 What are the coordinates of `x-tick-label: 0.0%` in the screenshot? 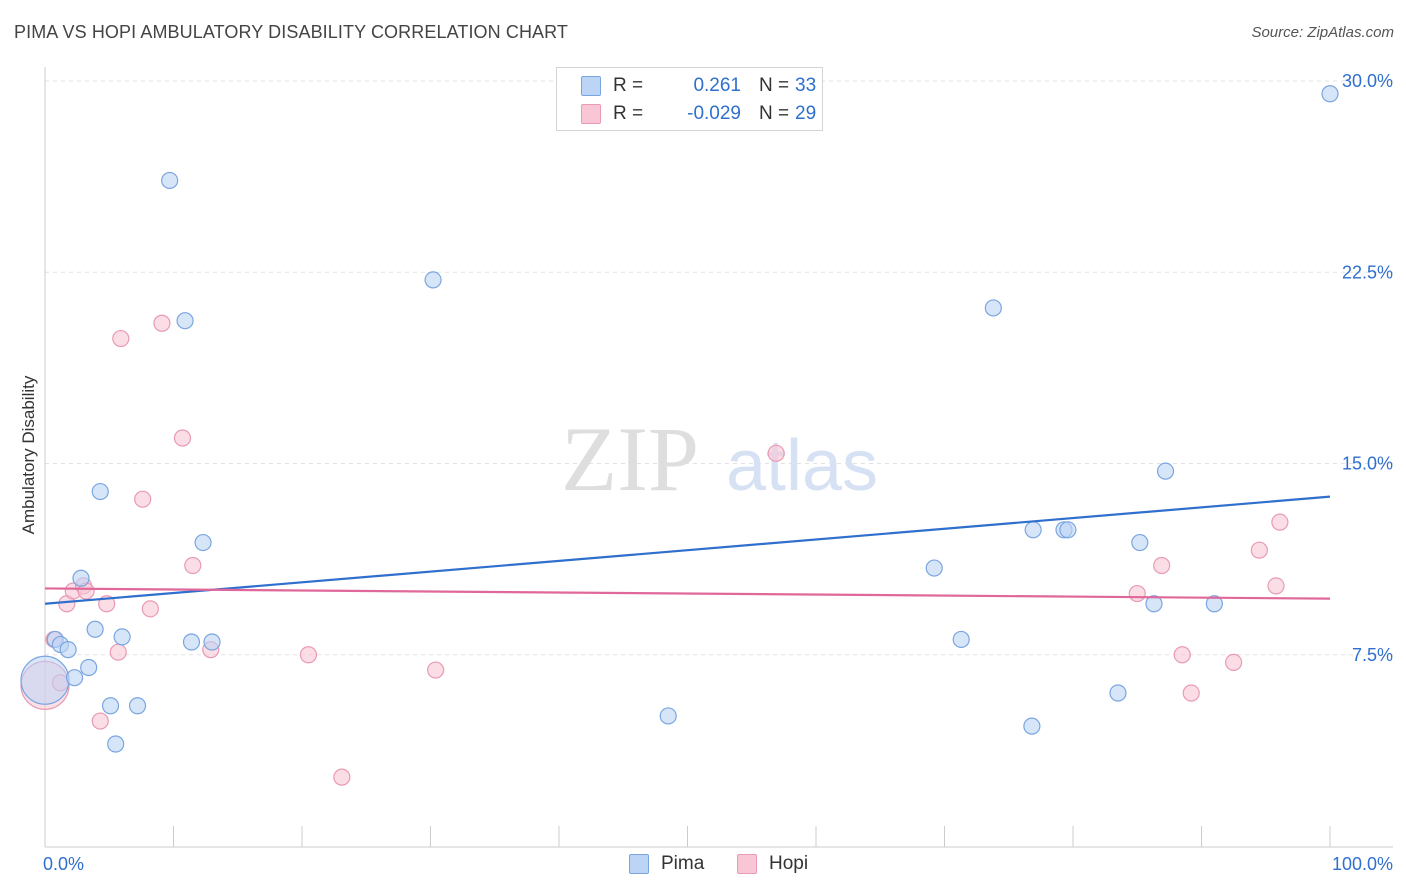 It's located at (63, 864).